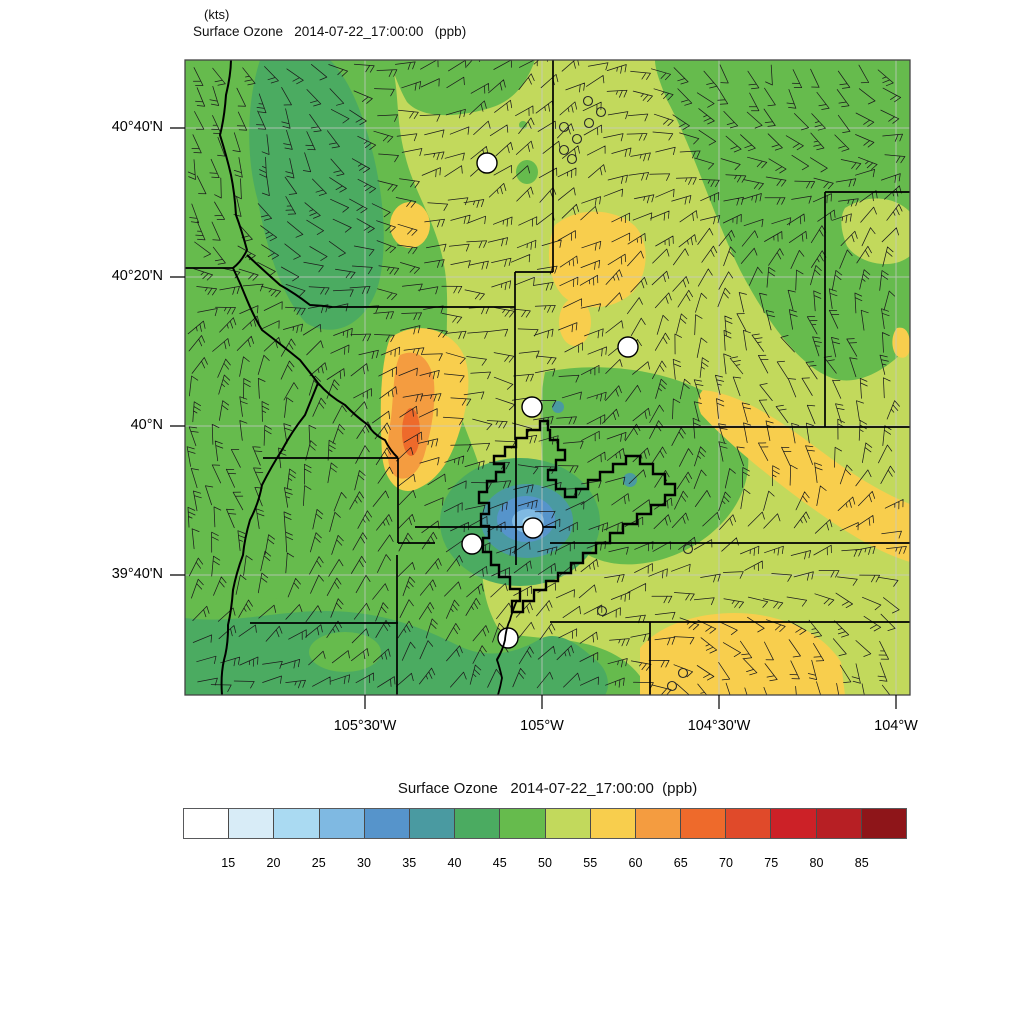  What do you see at coordinates (547, 788) in the screenshot?
I see `colorbar-title: Surface Ozone 2014-07-22_17:00:00 (ppb)` at bounding box center [547, 788].